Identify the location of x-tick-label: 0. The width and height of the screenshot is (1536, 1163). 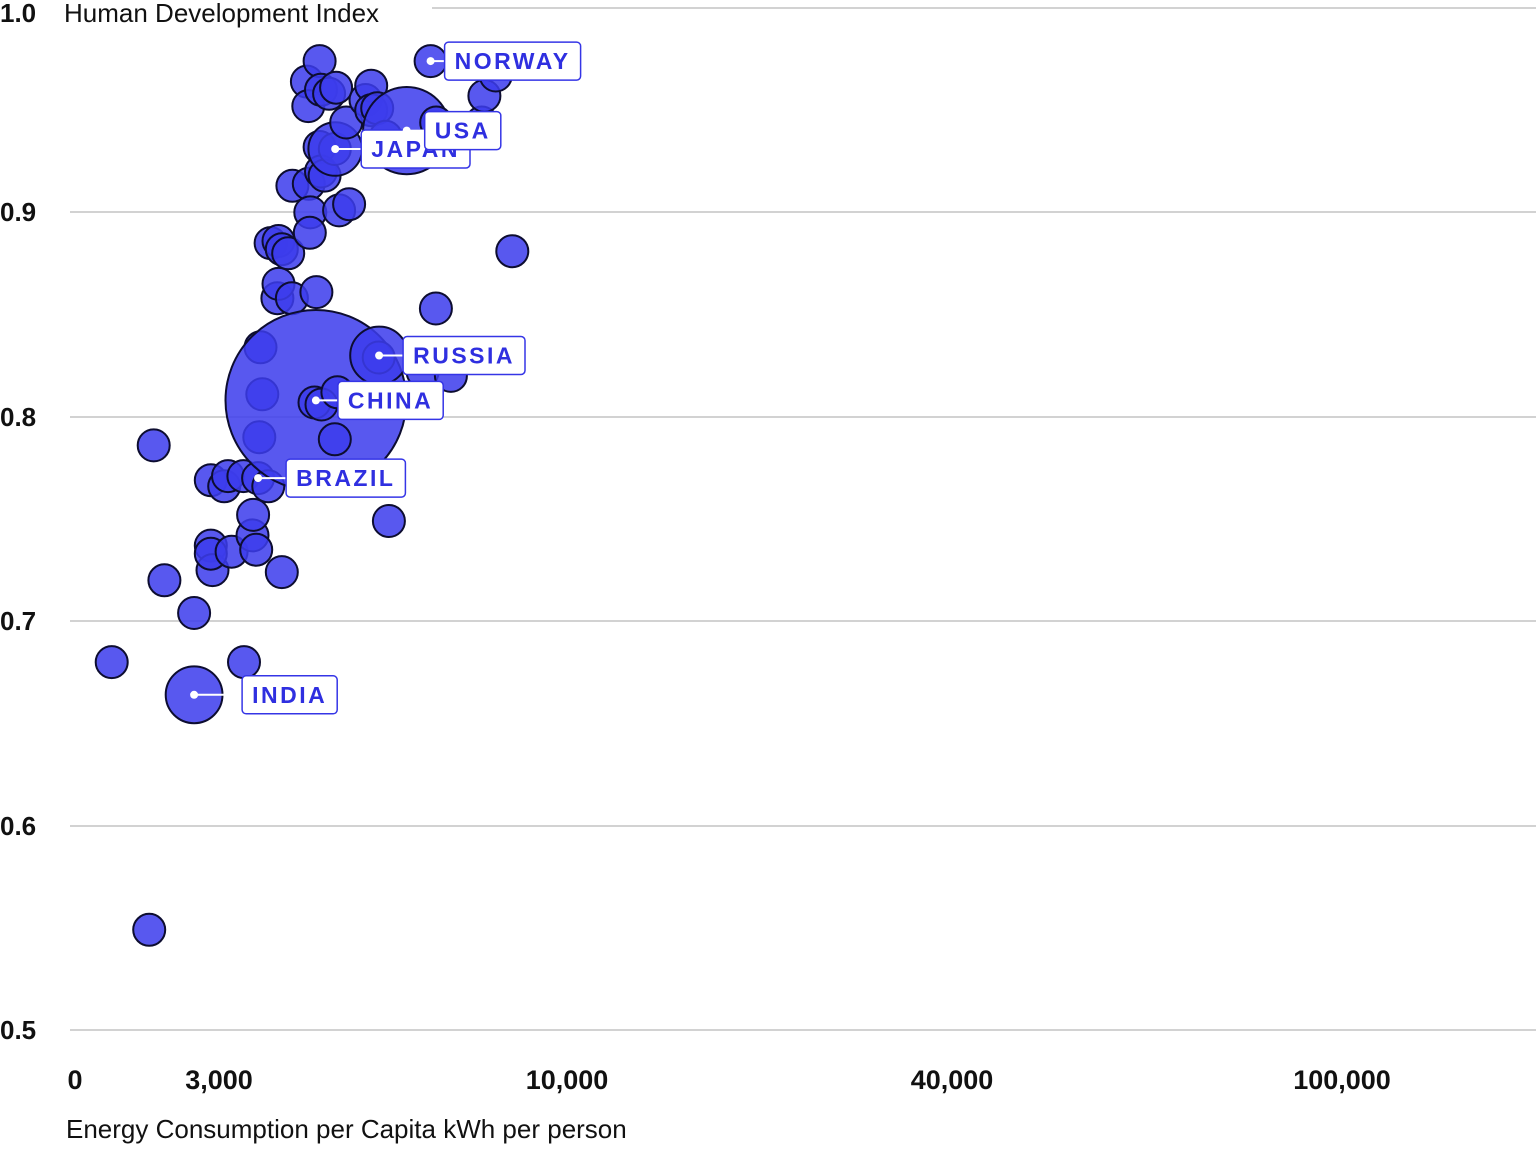
(74, 1080).